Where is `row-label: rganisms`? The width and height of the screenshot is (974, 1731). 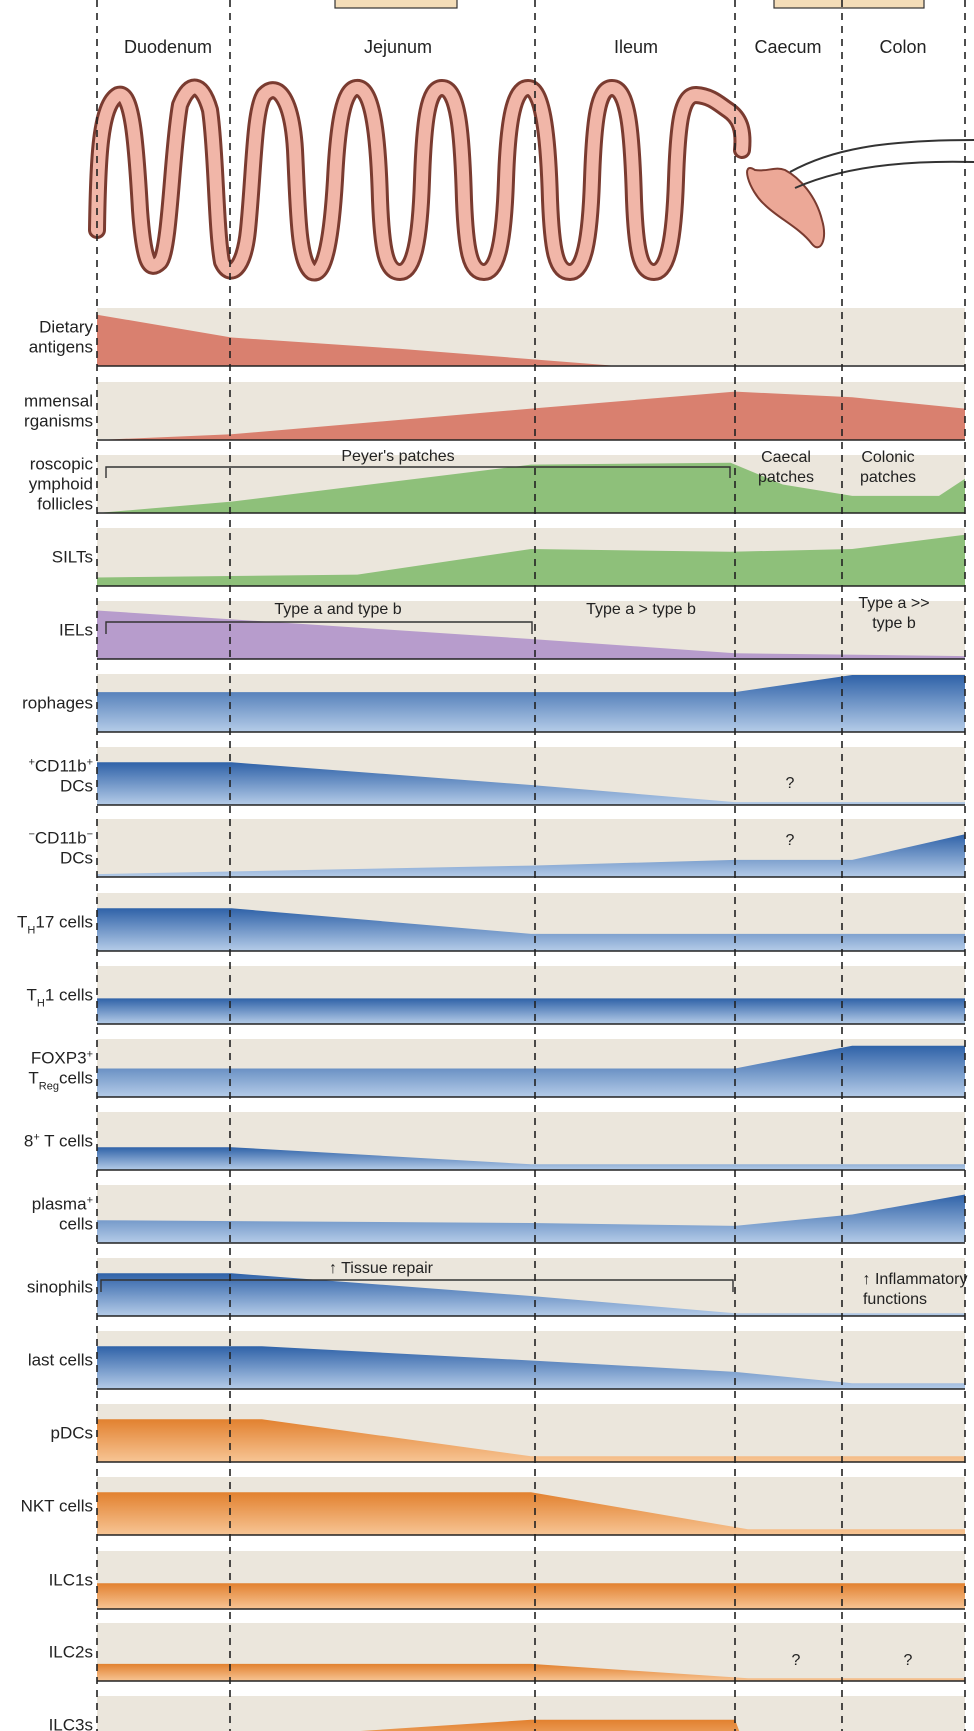 row-label: rganisms is located at coordinates (58, 421).